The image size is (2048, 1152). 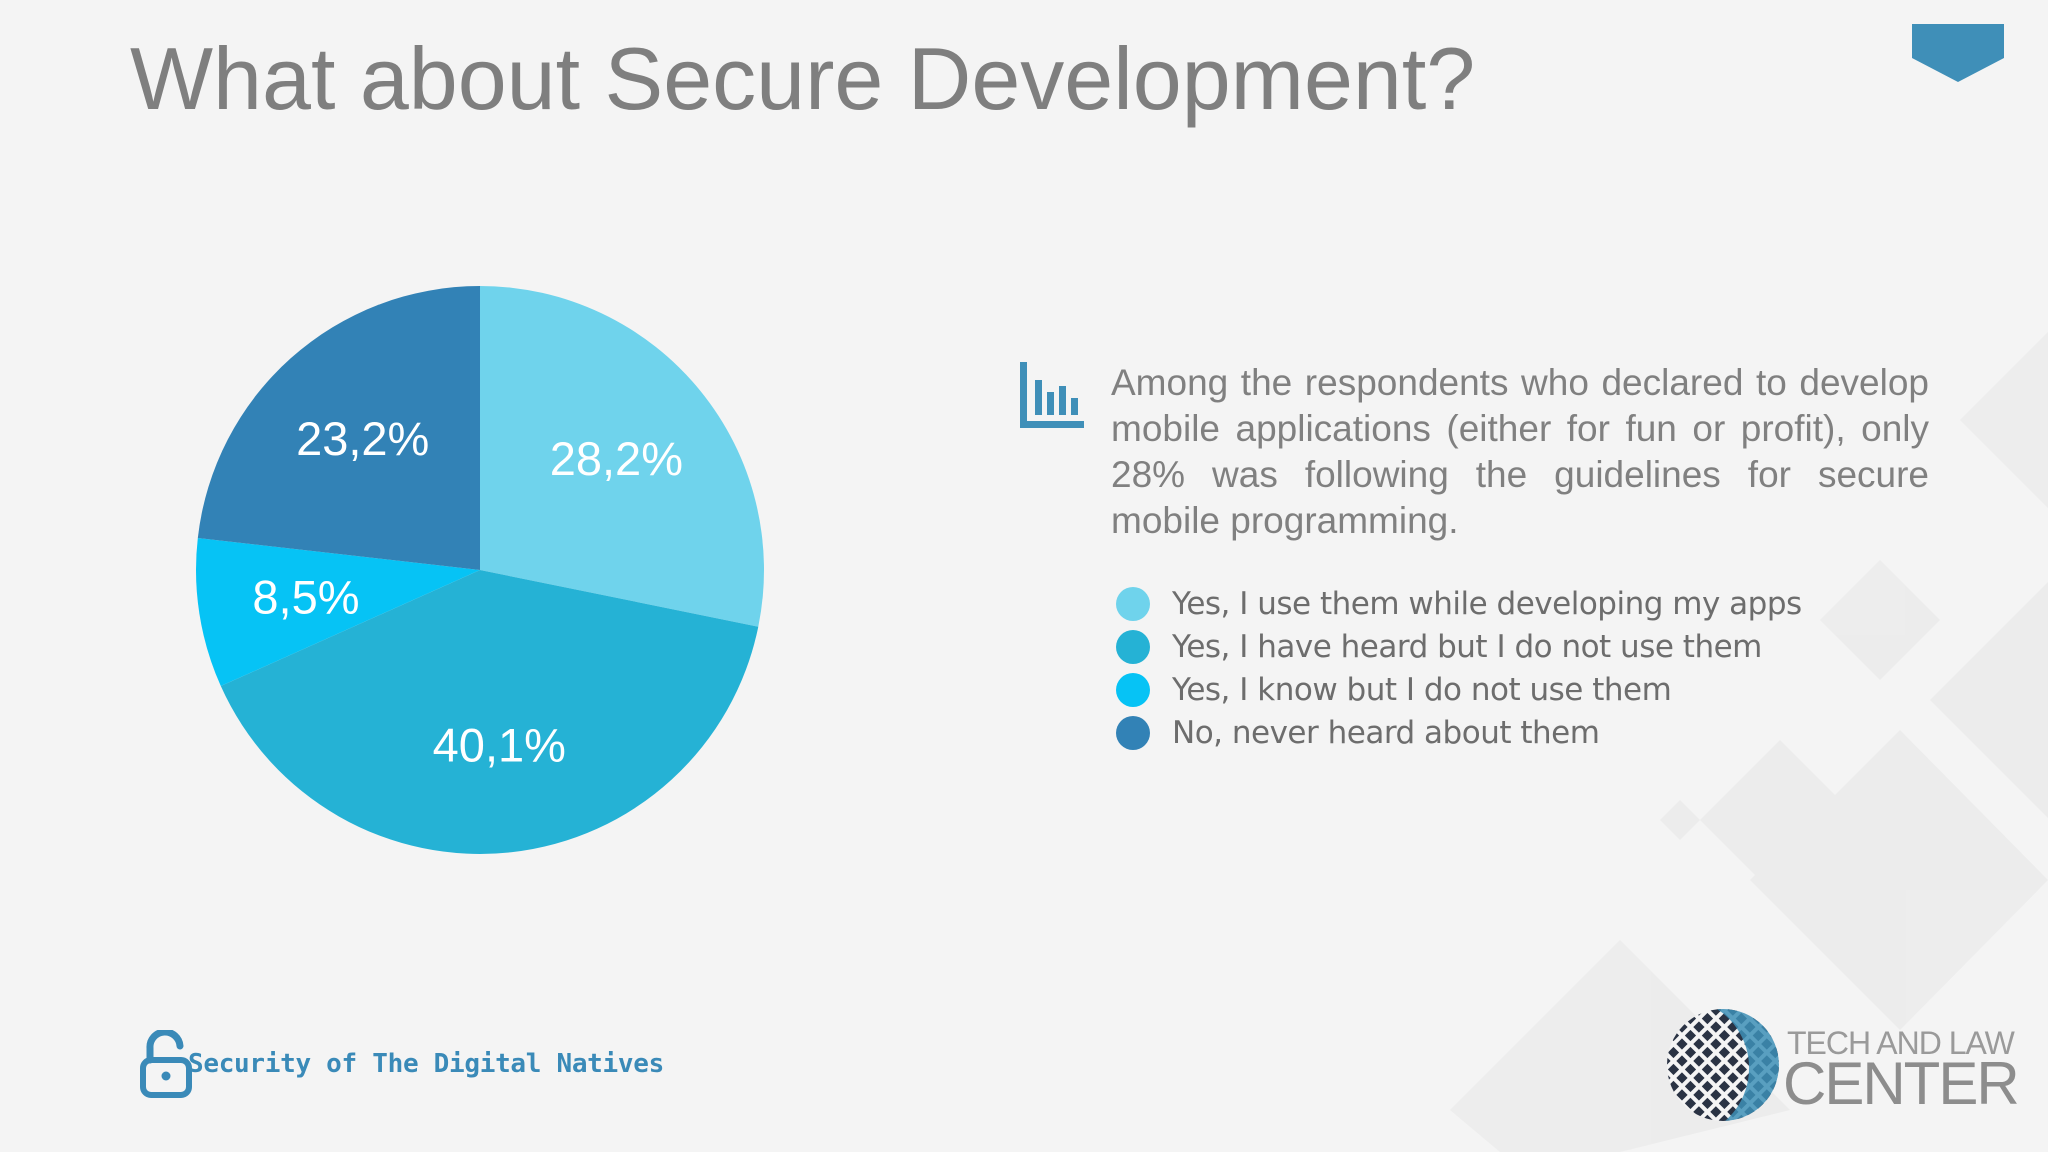 What do you see at coordinates (166, 1064) in the screenshot?
I see `open-padlock-icon` at bounding box center [166, 1064].